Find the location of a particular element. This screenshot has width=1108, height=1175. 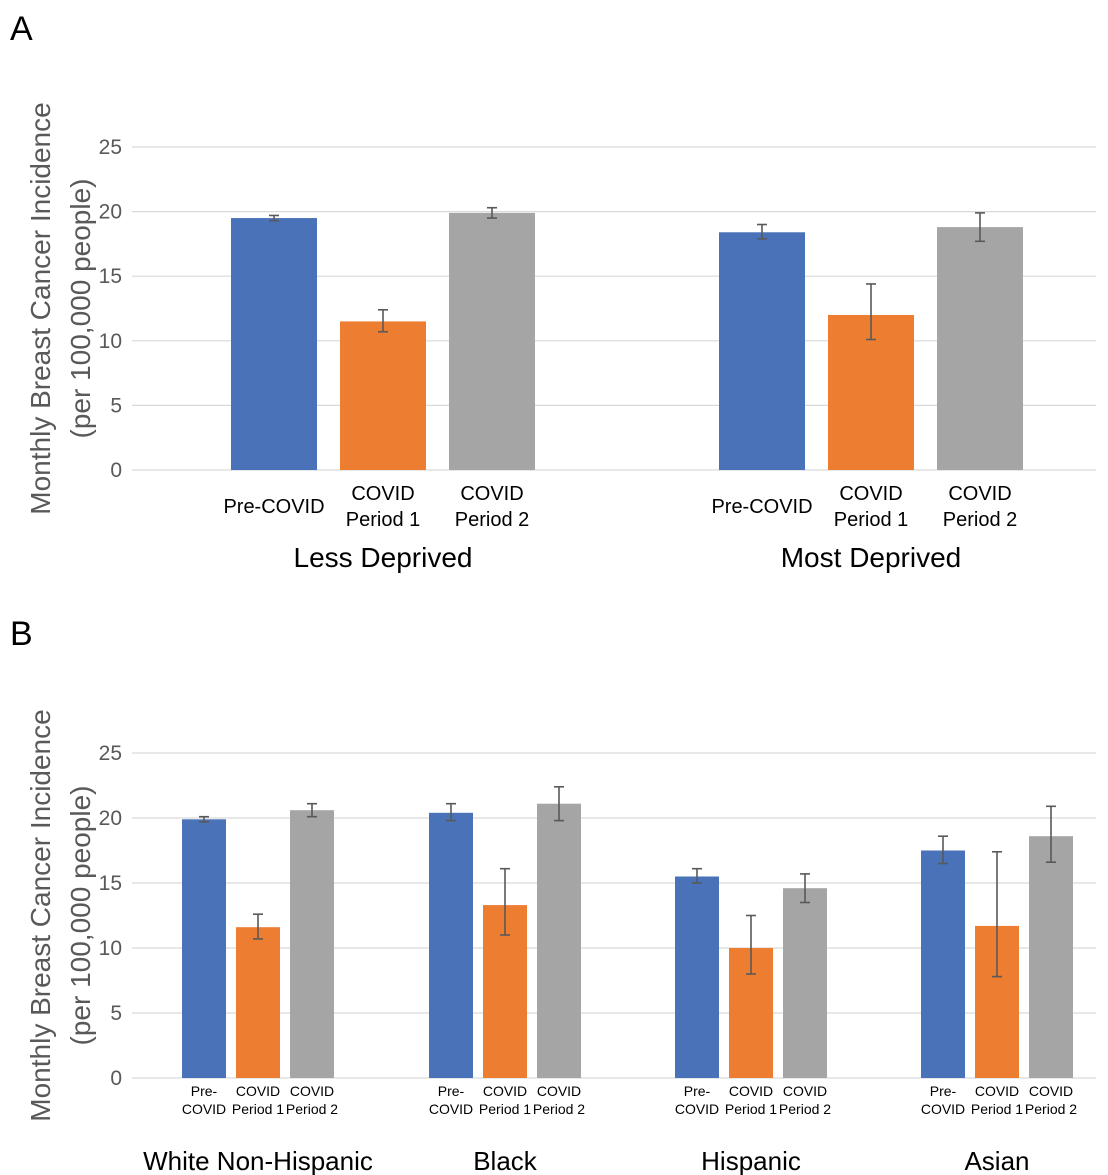

panel-letter: B is located at coordinates (21, 634).